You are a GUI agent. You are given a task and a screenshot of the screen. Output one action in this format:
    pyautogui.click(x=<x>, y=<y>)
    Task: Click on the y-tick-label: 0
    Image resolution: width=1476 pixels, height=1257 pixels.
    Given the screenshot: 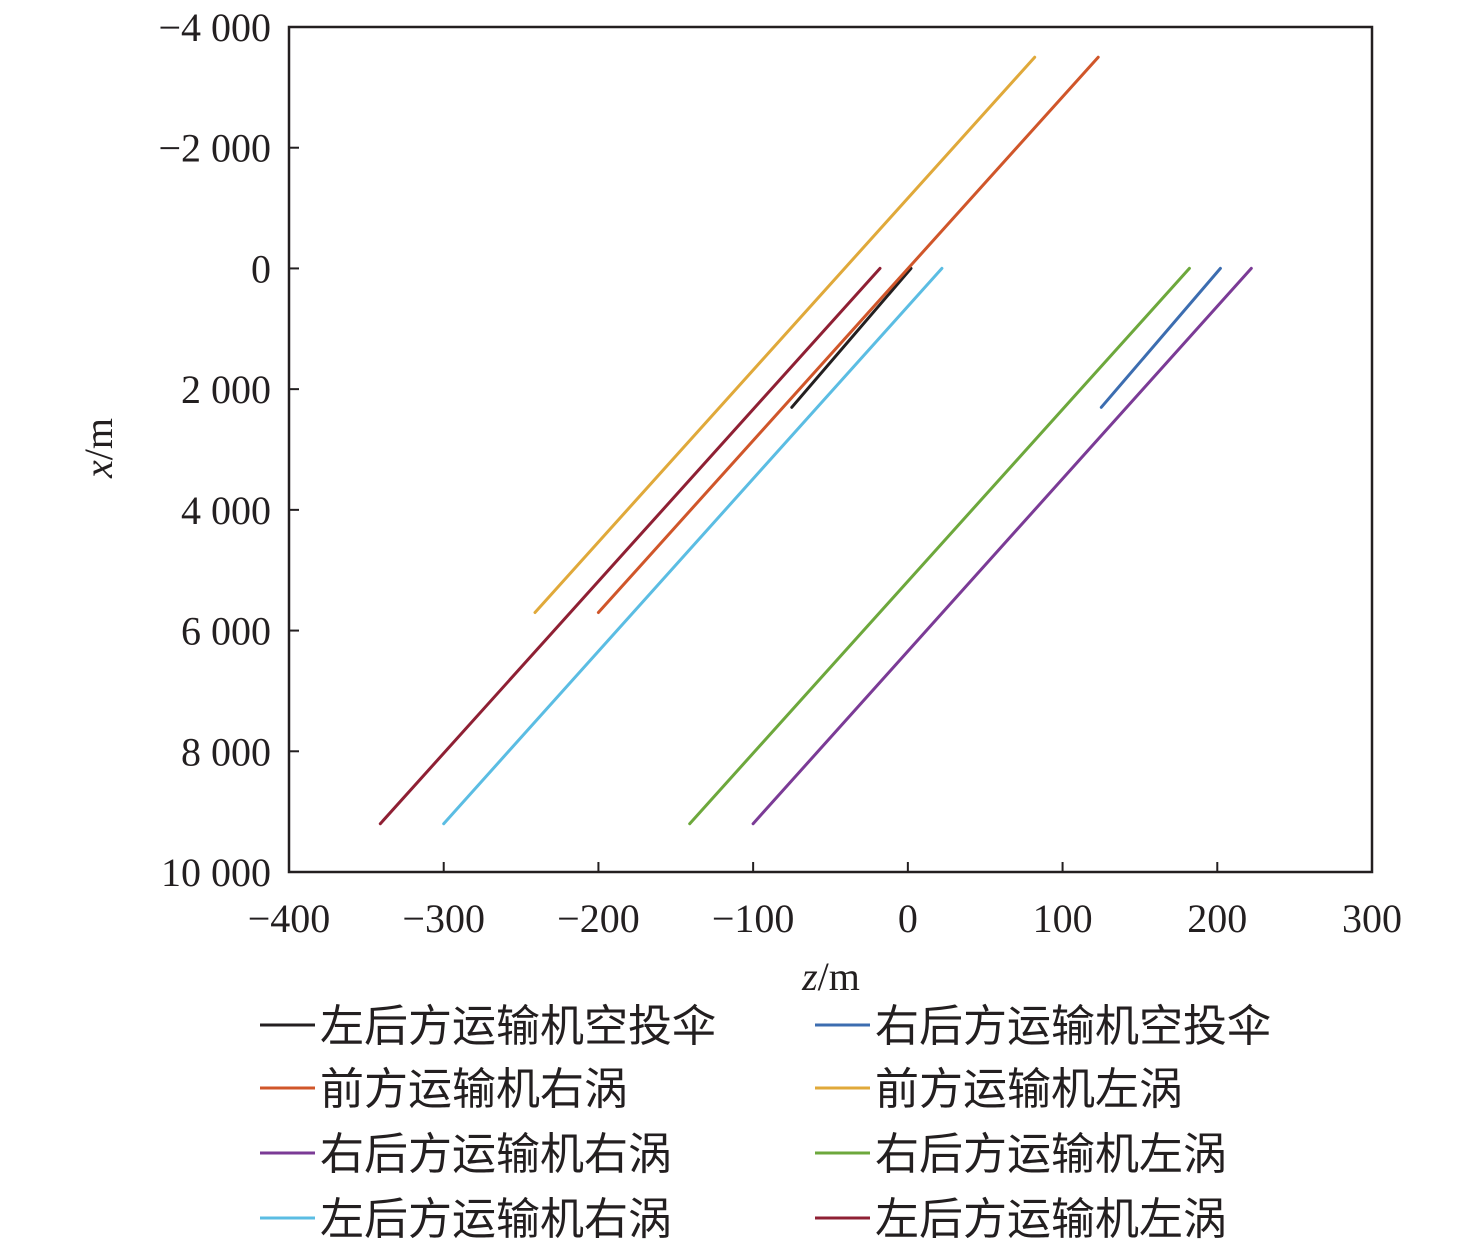 What is the action you would take?
    pyautogui.click(x=261, y=268)
    